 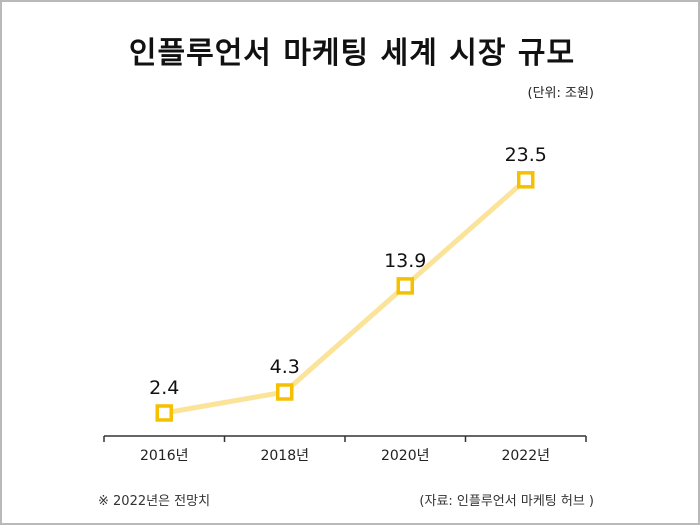 What do you see at coordinates (405, 261) in the screenshot?
I see `data-label: 13.9` at bounding box center [405, 261].